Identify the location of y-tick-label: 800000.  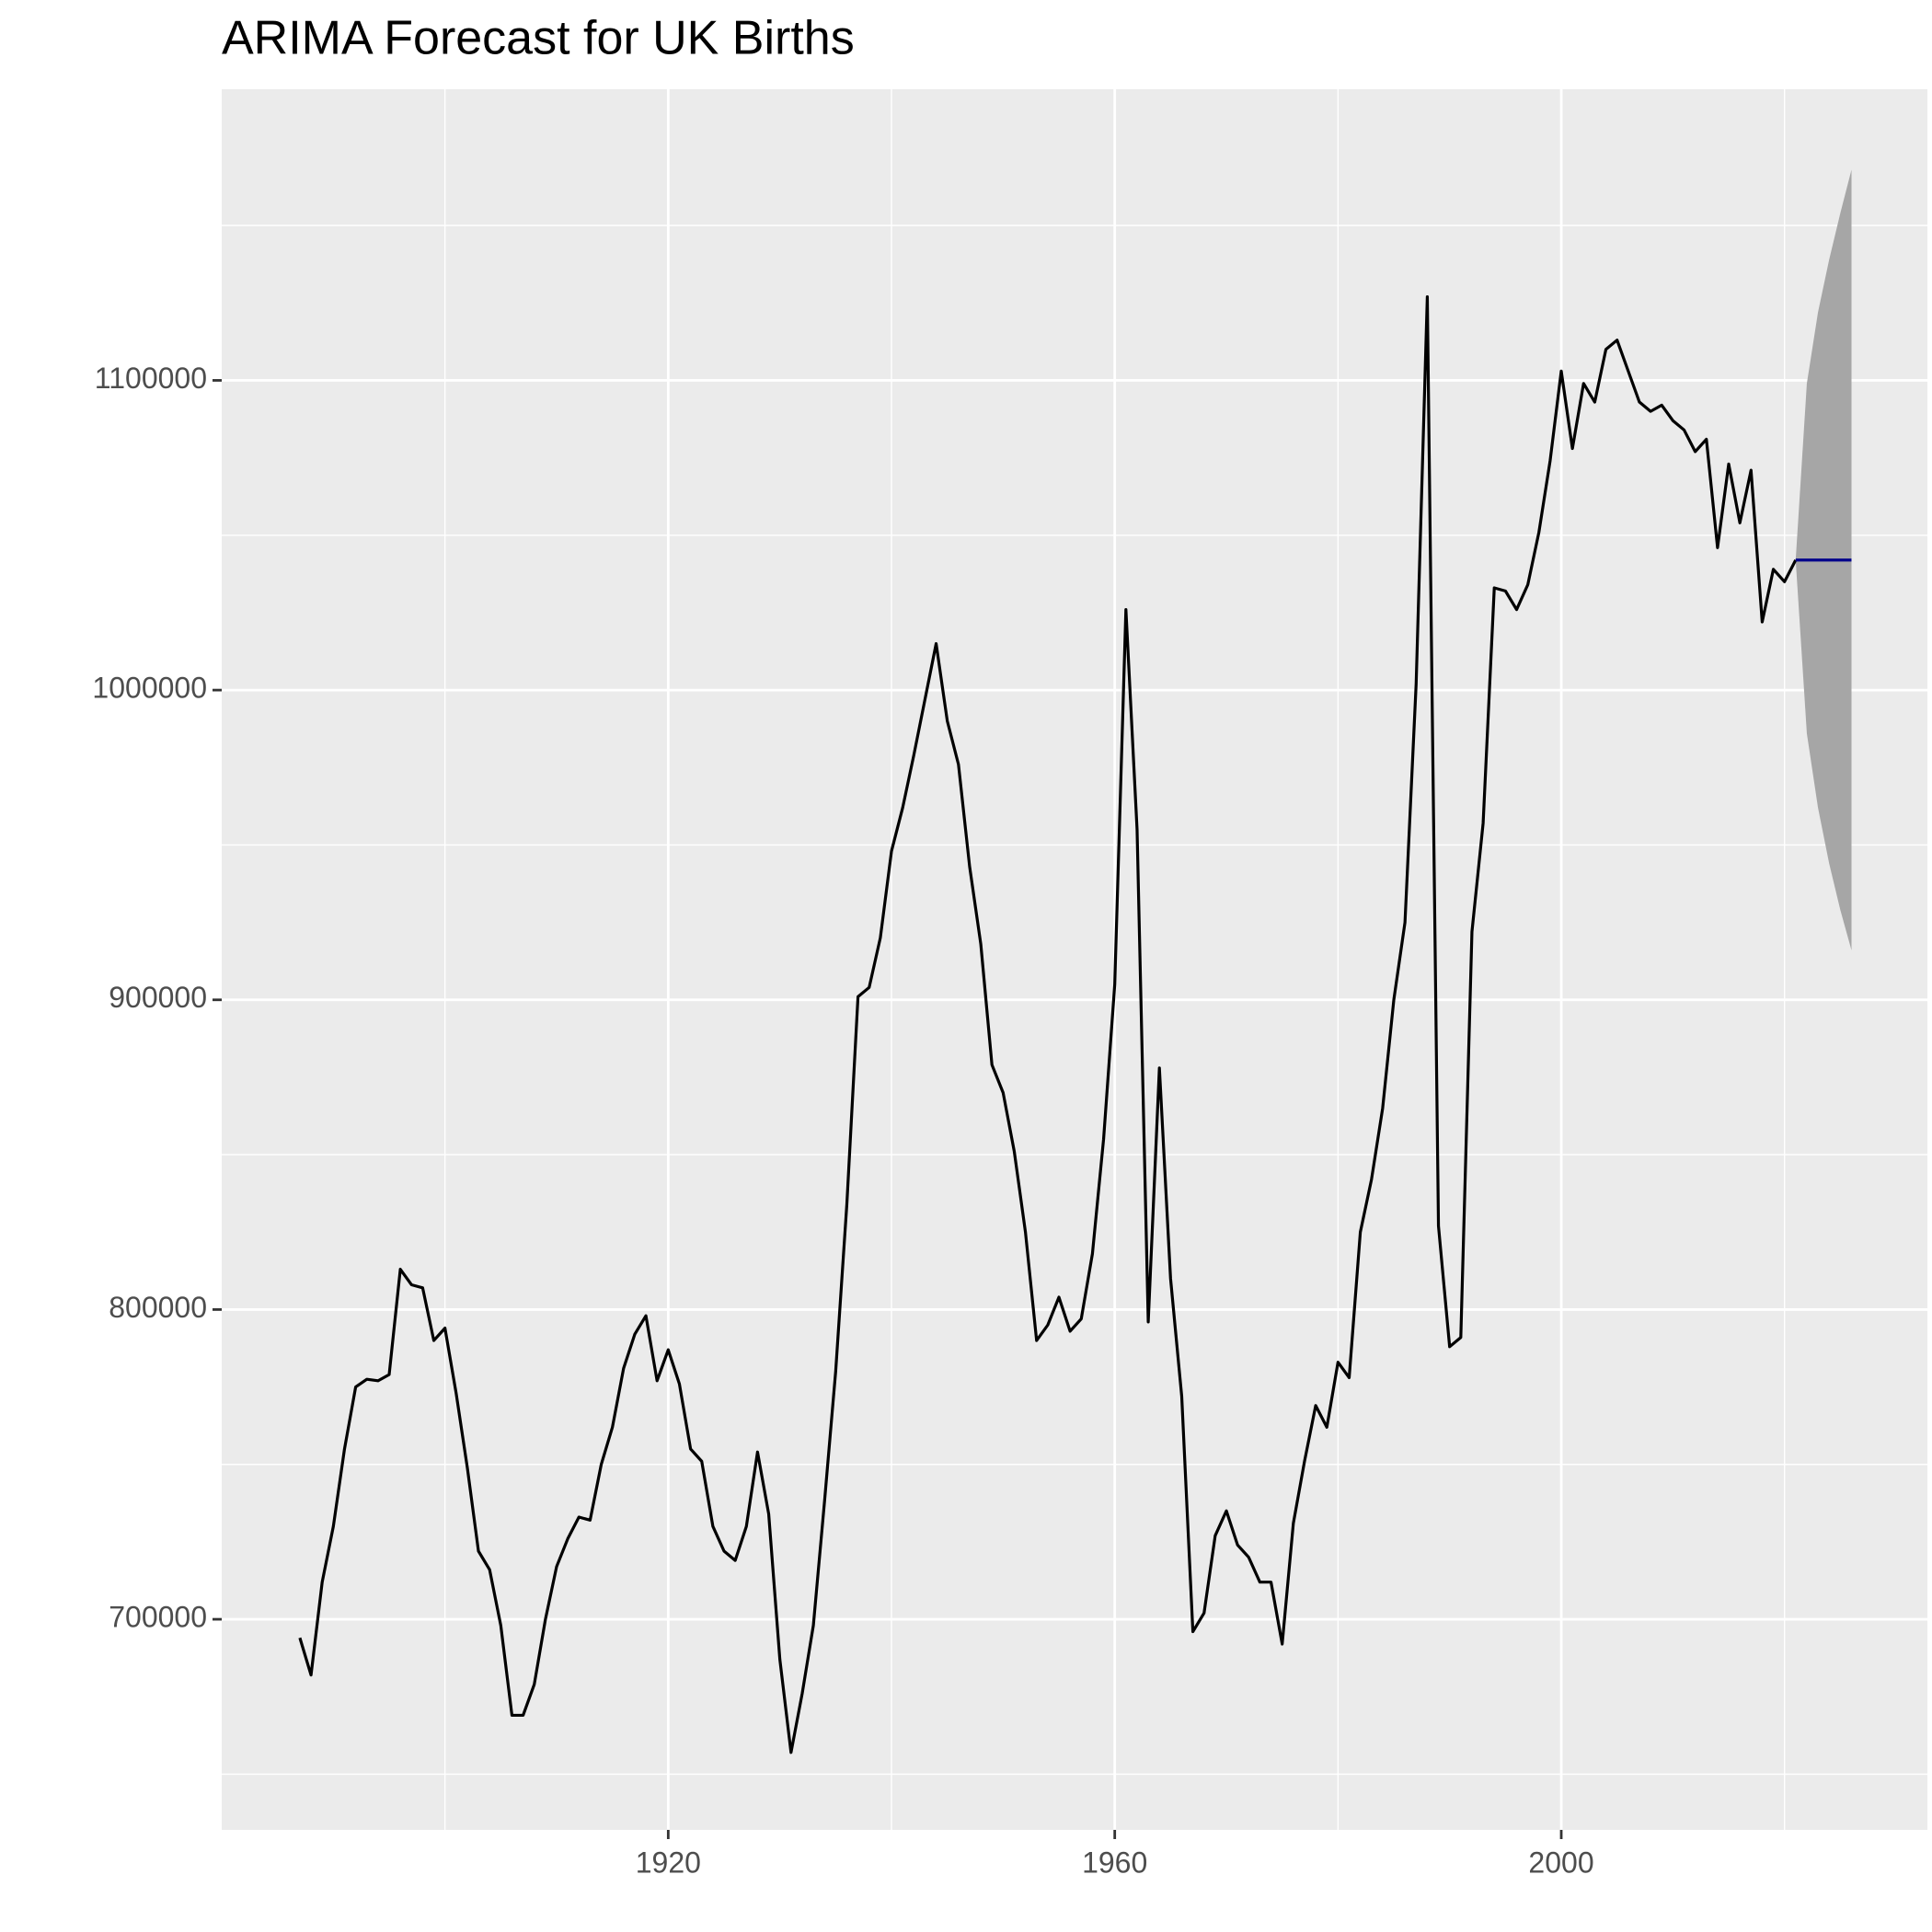
(158, 1307).